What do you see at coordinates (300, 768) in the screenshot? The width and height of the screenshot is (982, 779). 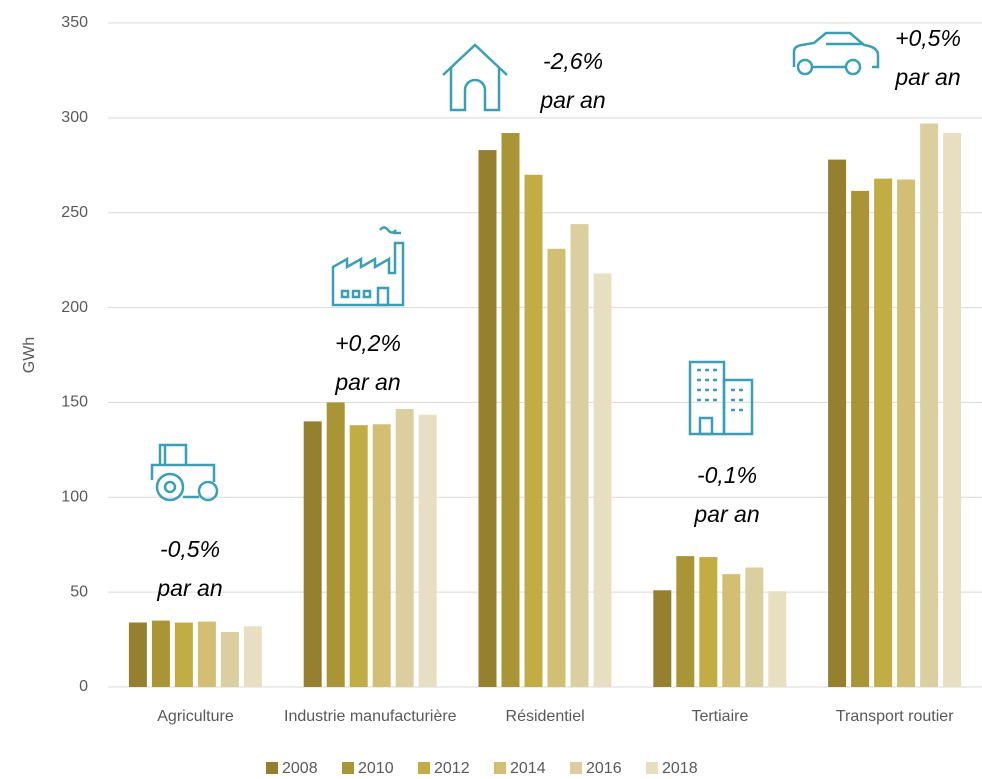 I see `legend-label: 2008` at bounding box center [300, 768].